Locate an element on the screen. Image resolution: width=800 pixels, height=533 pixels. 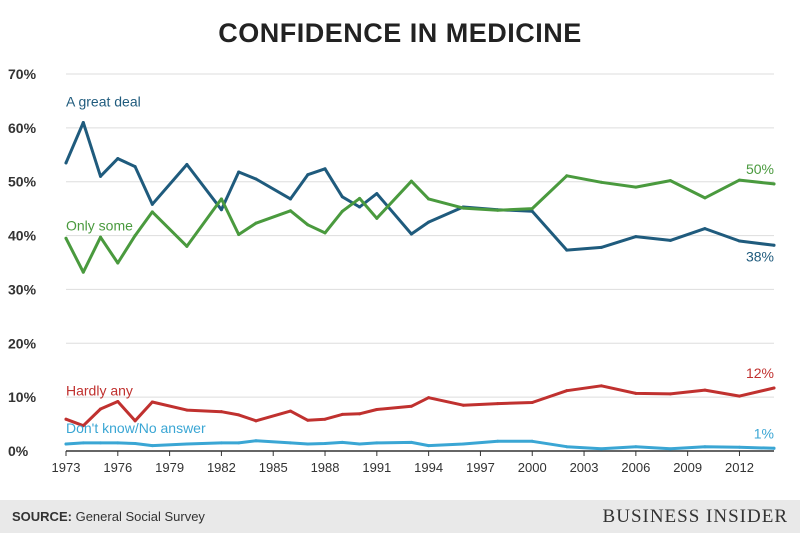
end-value-label: 1% is located at coordinates (764, 433).